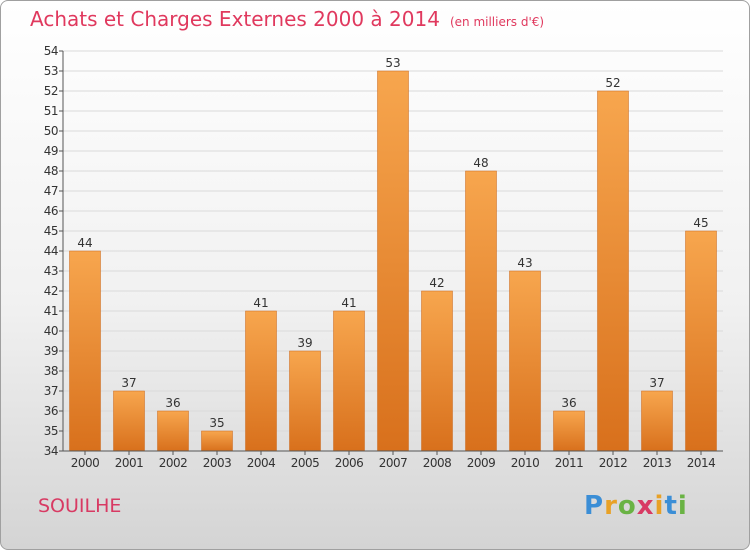  What do you see at coordinates (701, 341) in the screenshot?
I see `bar-2014` at bounding box center [701, 341].